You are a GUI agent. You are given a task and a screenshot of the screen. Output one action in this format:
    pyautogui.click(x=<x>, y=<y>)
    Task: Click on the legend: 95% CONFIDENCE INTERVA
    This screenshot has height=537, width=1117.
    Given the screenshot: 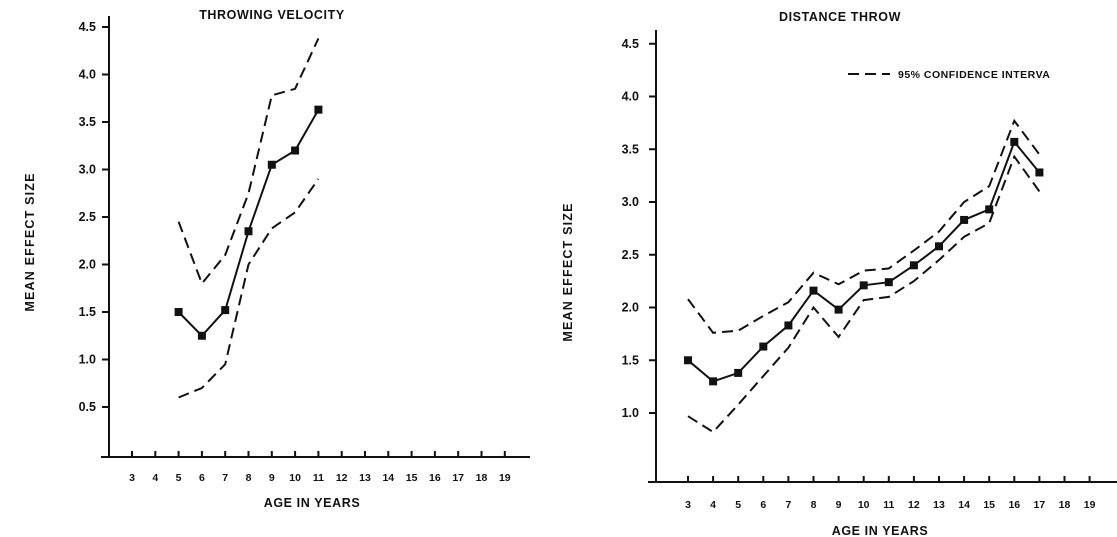 What is the action you would take?
    pyautogui.click(x=949, y=75)
    